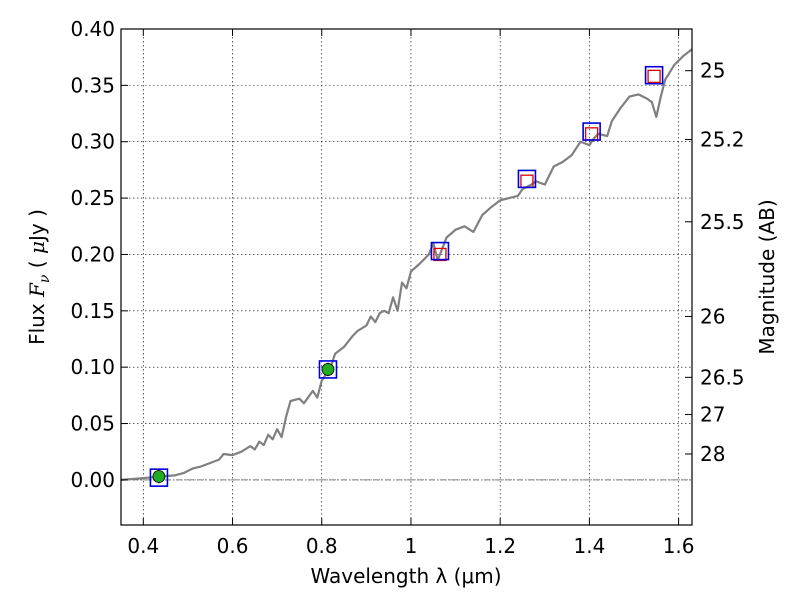 This screenshot has height=600, width=800. I want to click on y-axis-title-post: Jy ), so click(37, 226).